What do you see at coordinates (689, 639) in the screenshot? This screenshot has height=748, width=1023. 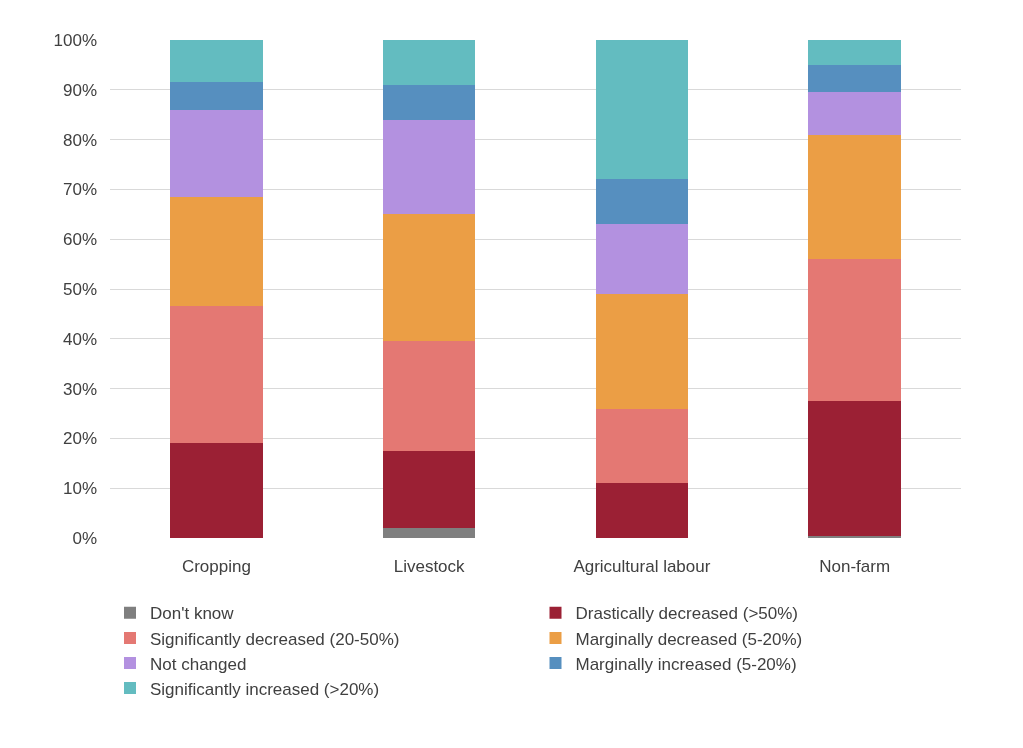 I see `legend-label: Marginally decreased (5-20%)` at bounding box center [689, 639].